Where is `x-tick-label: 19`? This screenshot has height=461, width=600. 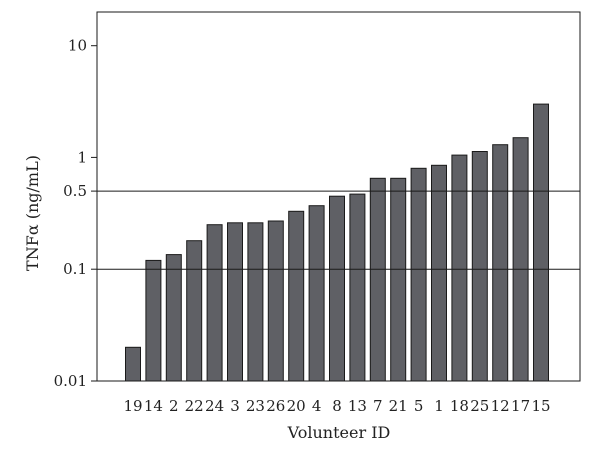
x-tick-label: 19 is located at coordinates (132, 406).